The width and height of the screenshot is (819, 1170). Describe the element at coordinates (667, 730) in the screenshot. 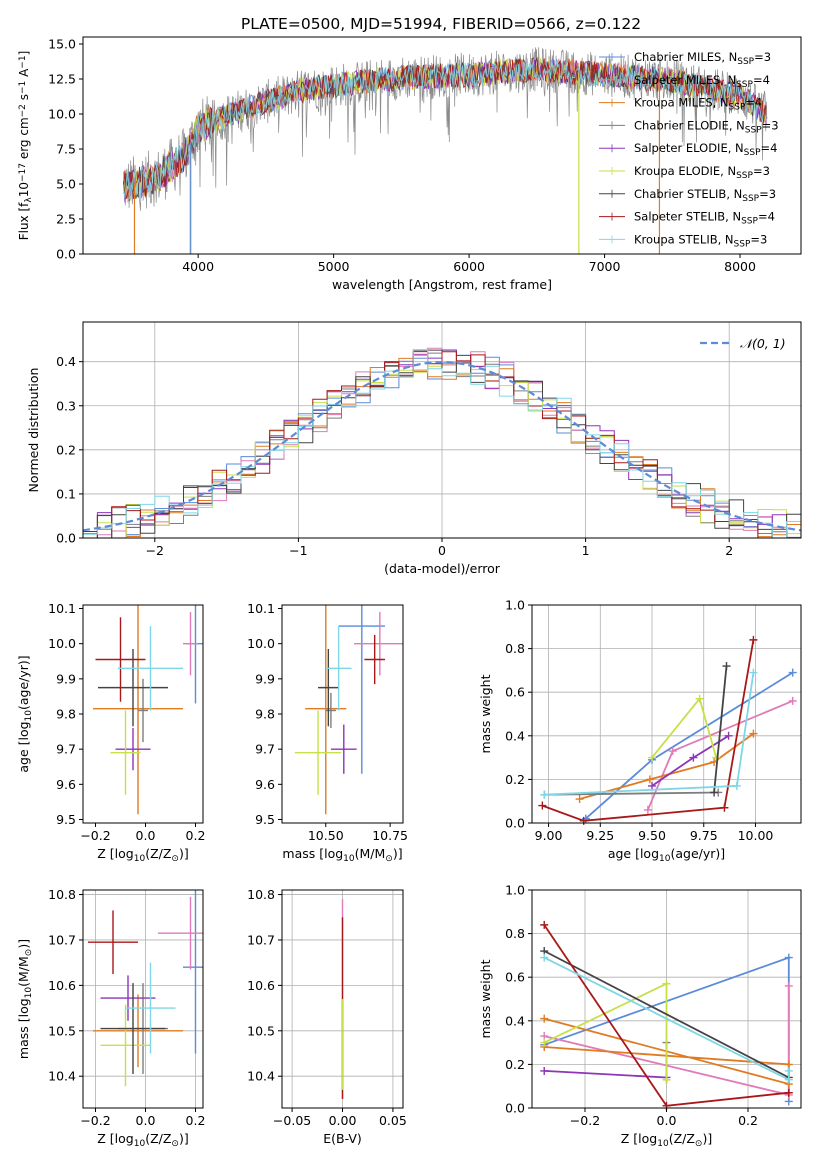

I see `weight-series` at that location.